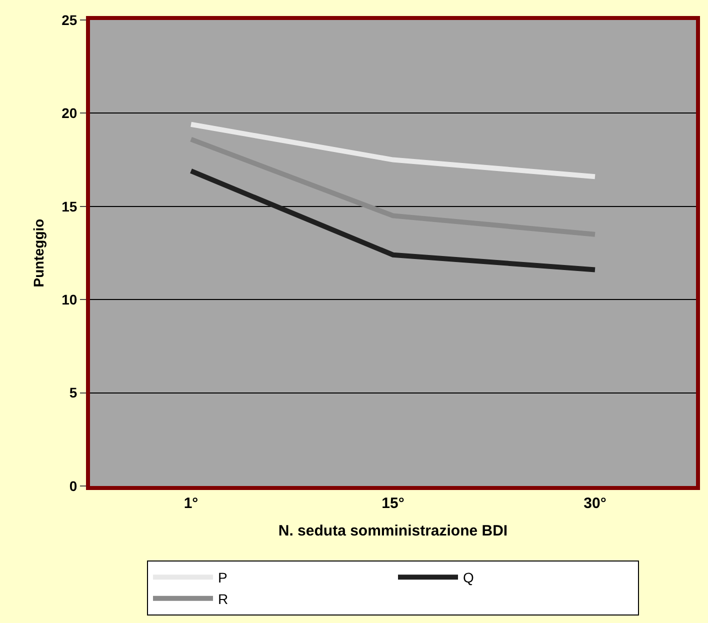 The width and height of the screenshot is (708, 623). Describe the element at coordinates (468, 578) in the screenshot. I see `legend-label: Q` at that location.